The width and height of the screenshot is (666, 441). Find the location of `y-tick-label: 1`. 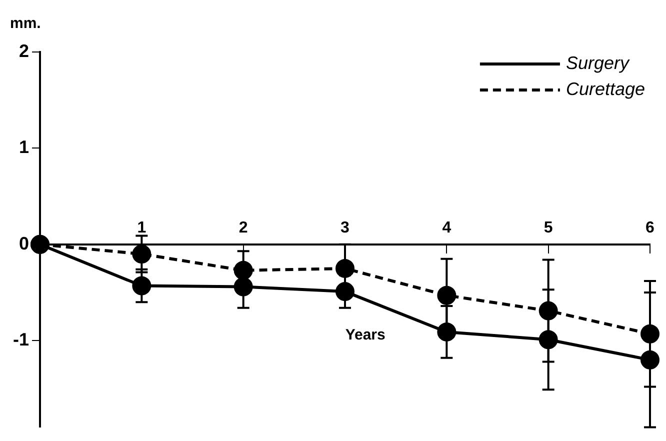

y-tick-label: 1 is located at coordinates (24, 147).